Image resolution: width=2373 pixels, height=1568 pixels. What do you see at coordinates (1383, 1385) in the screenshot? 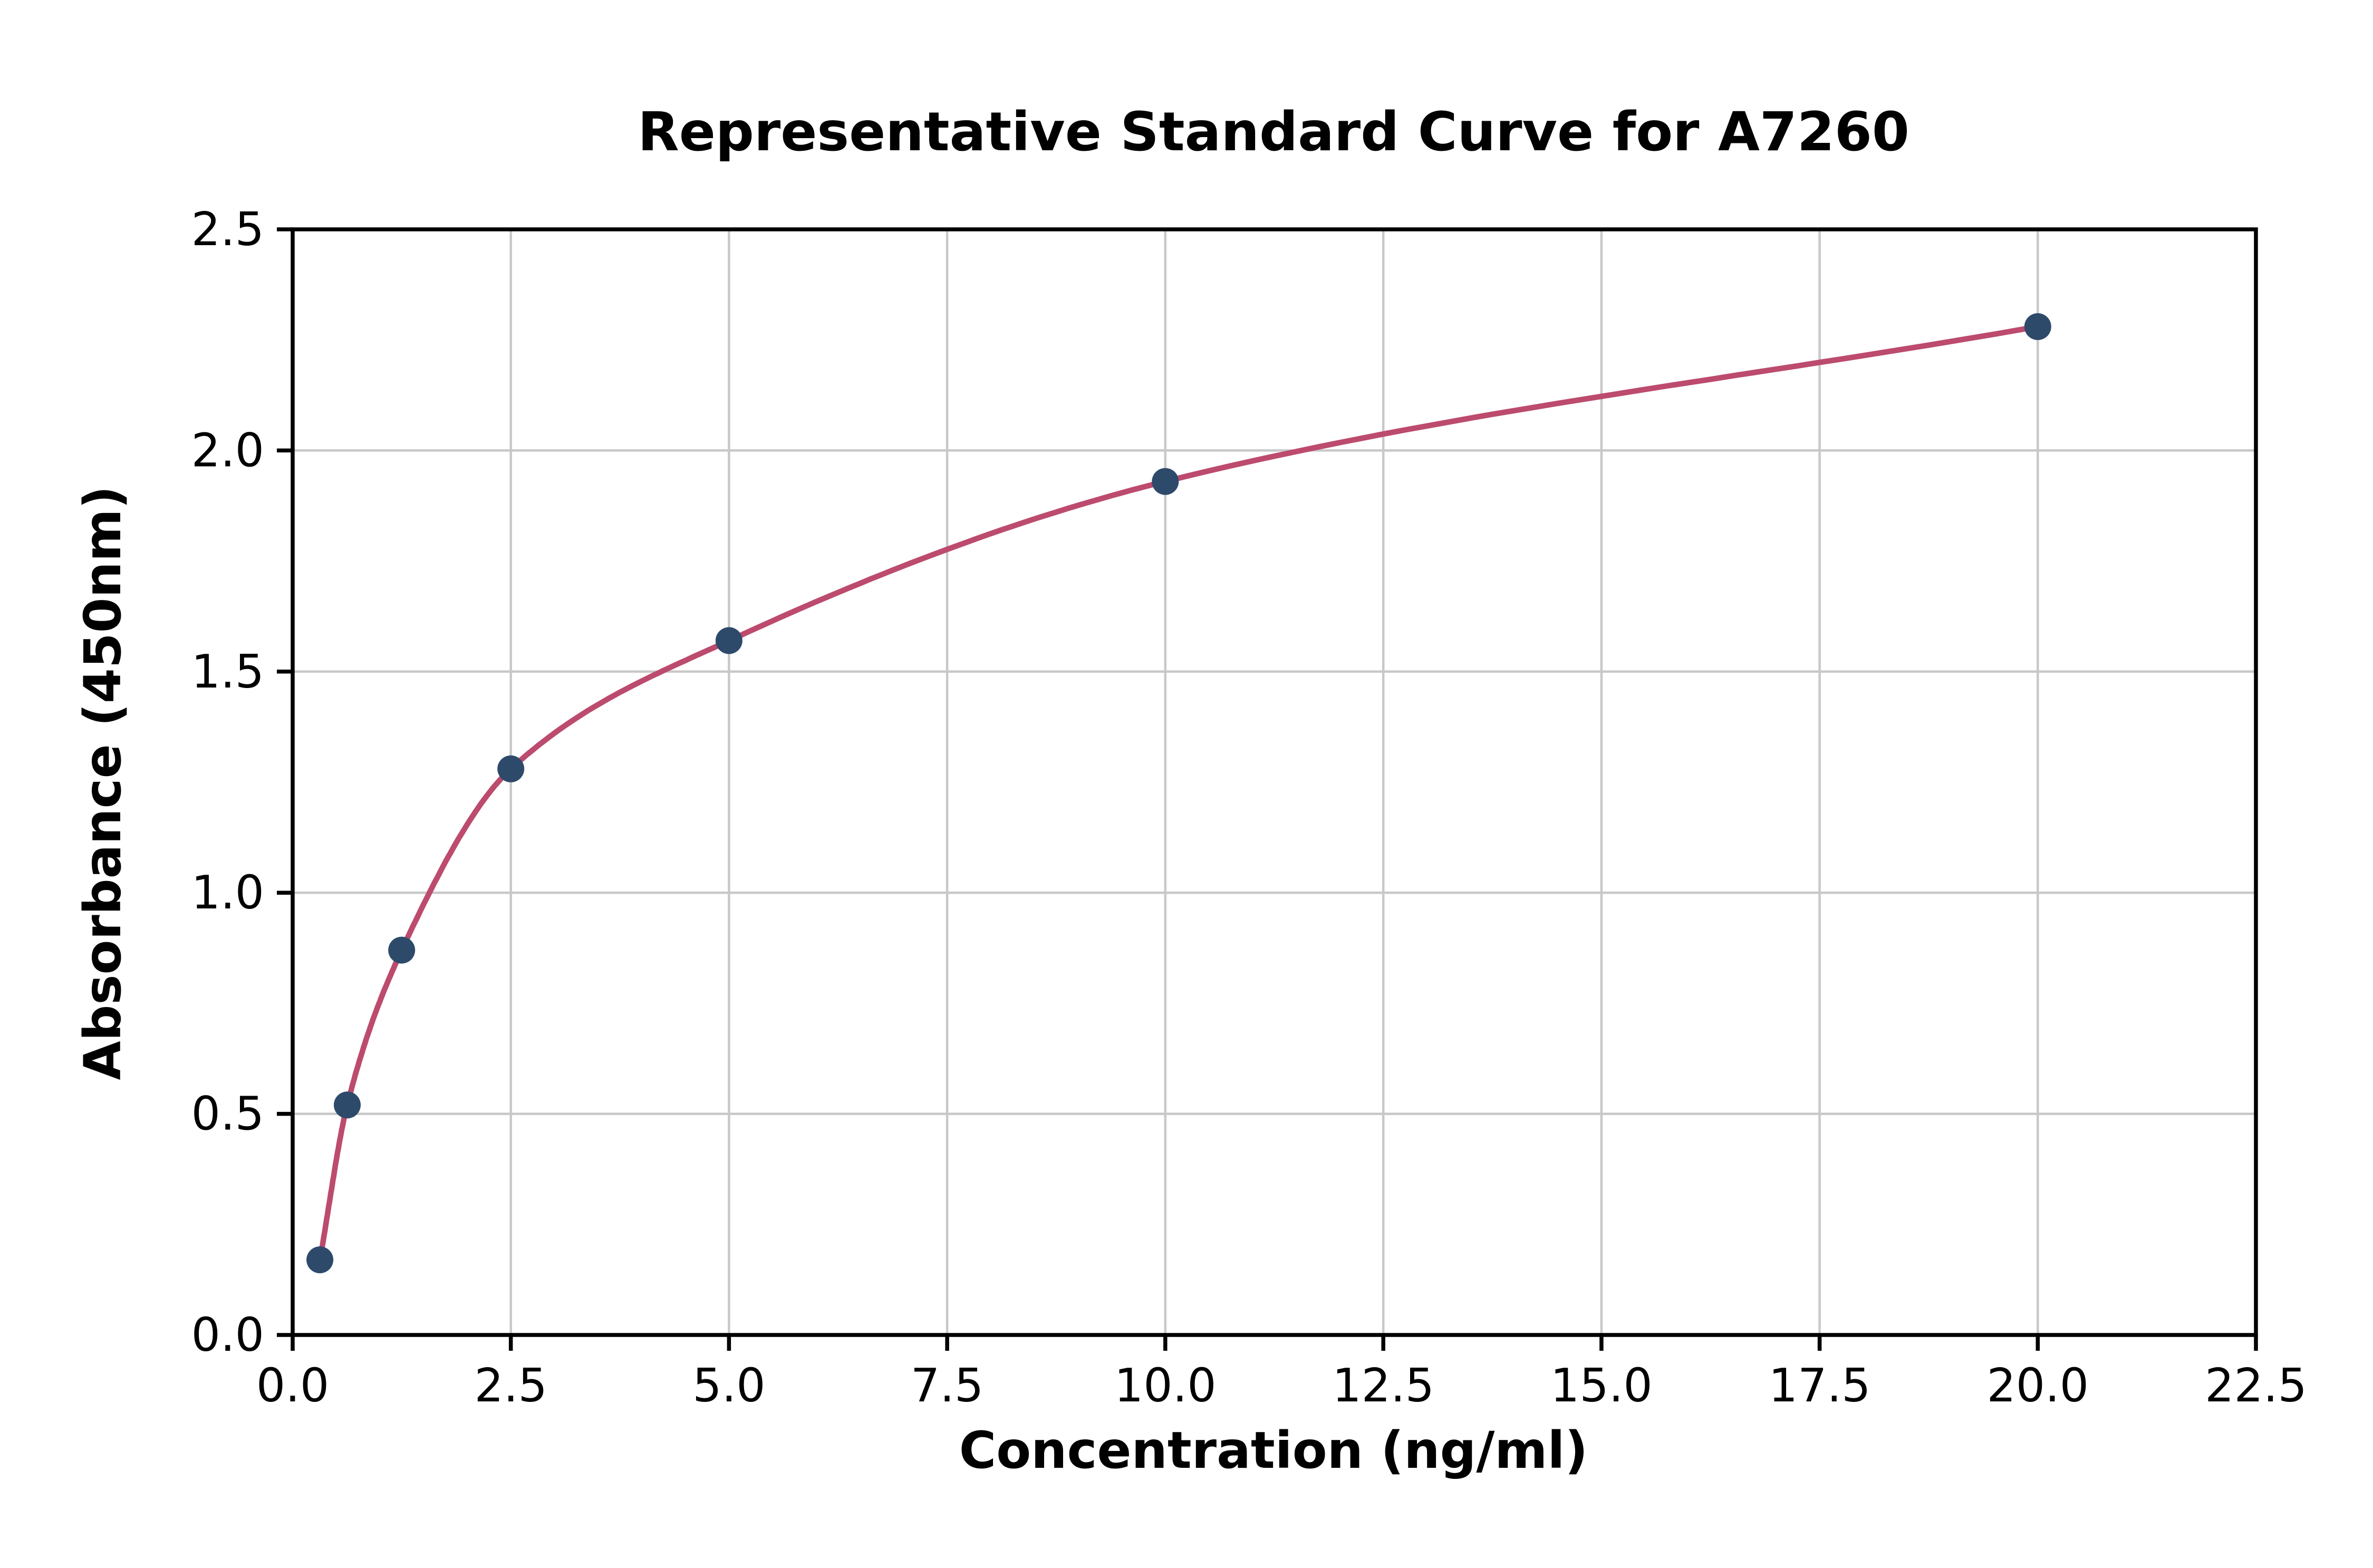
I see `x-tick-label: 12.5` at bounding box center [1383, 1385].